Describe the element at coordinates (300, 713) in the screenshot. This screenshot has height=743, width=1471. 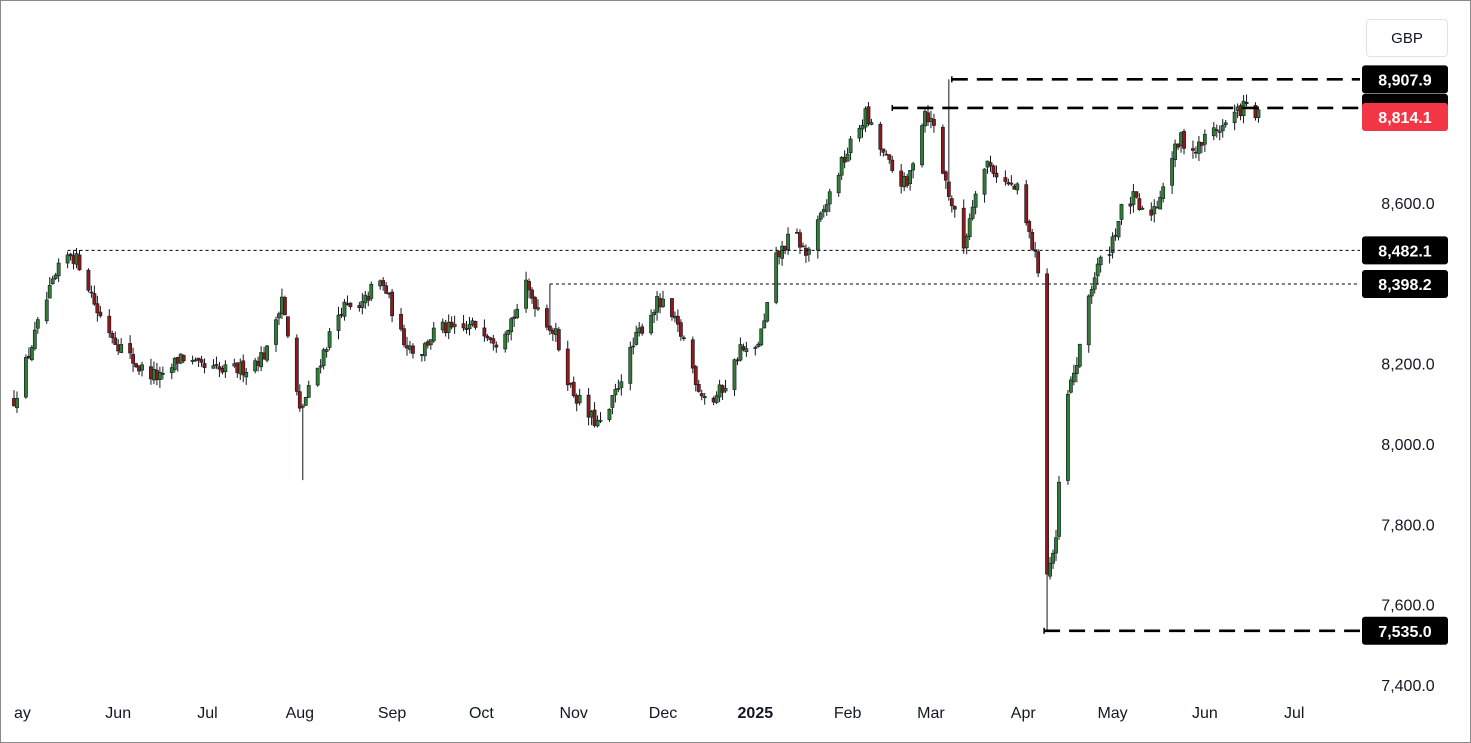
I see `x-tick-label: Aug` at that location.